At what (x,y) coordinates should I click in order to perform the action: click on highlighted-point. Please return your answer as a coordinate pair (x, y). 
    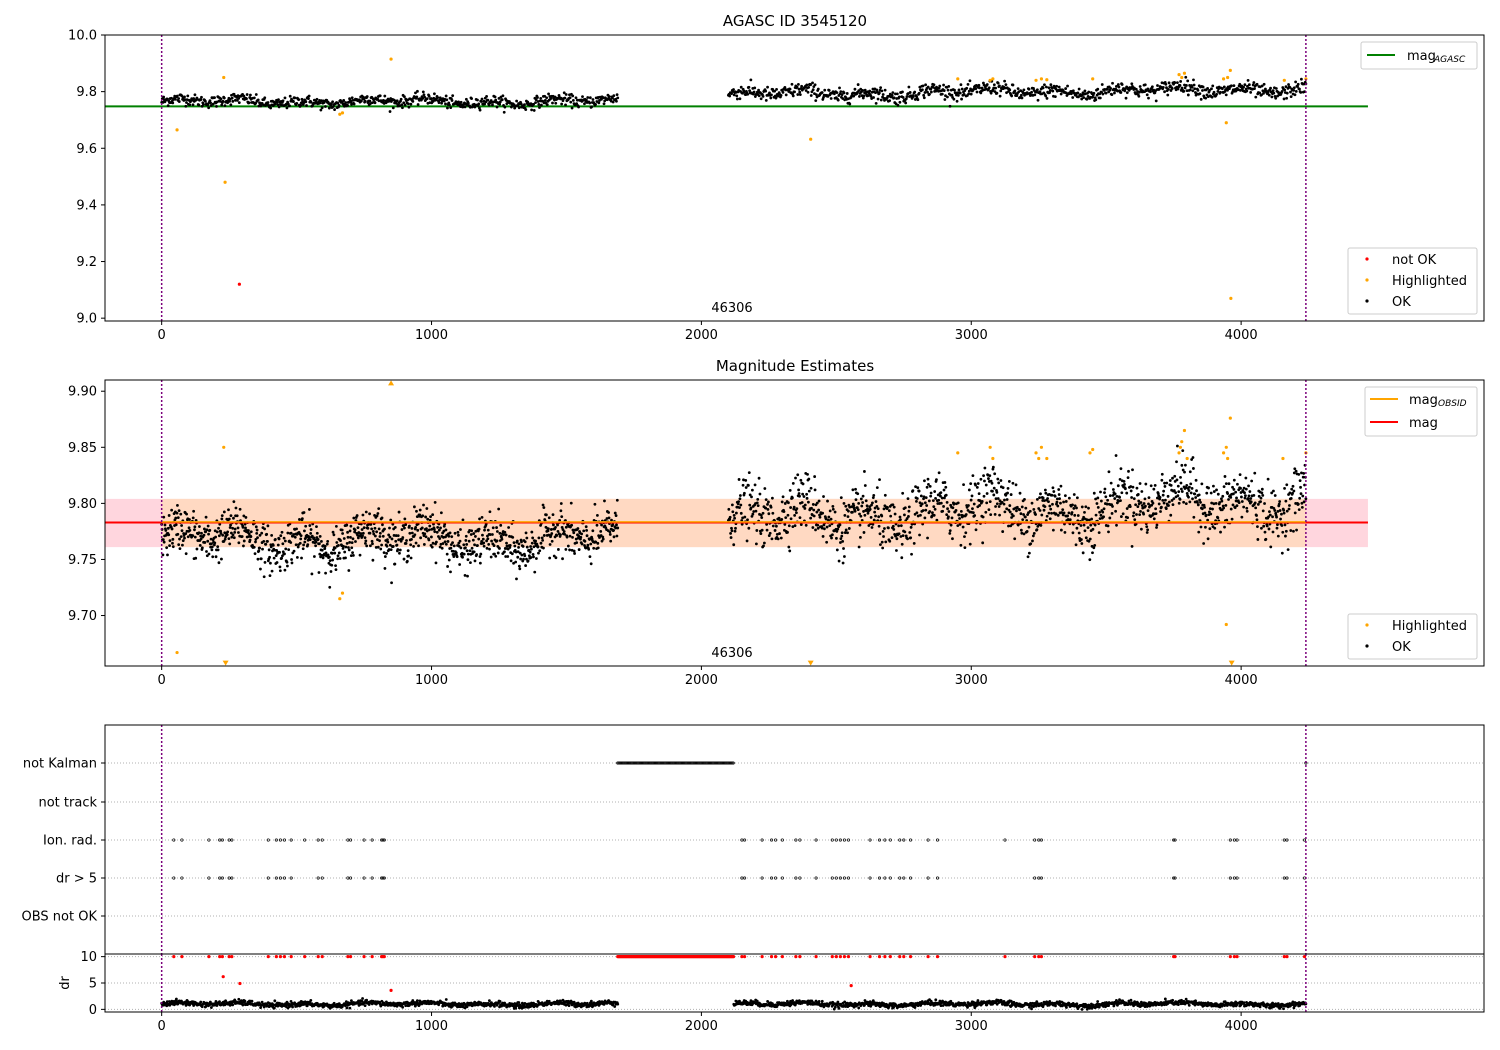
    Looking at the image, I should click on (1226, 624).